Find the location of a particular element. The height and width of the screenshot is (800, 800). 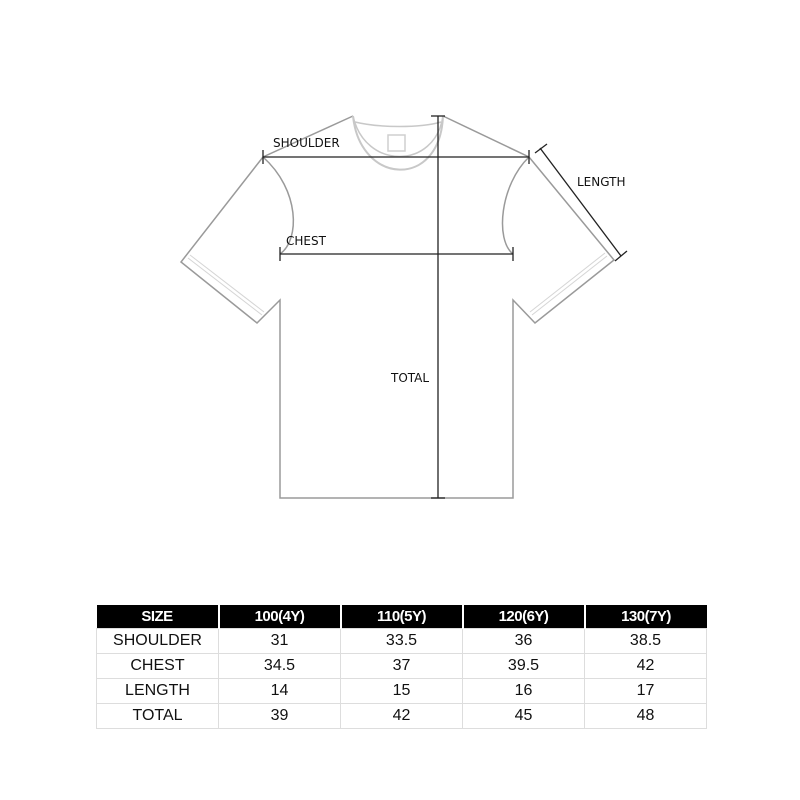

header-size-130: 130(7Y) is located at coordinates (645, 617).